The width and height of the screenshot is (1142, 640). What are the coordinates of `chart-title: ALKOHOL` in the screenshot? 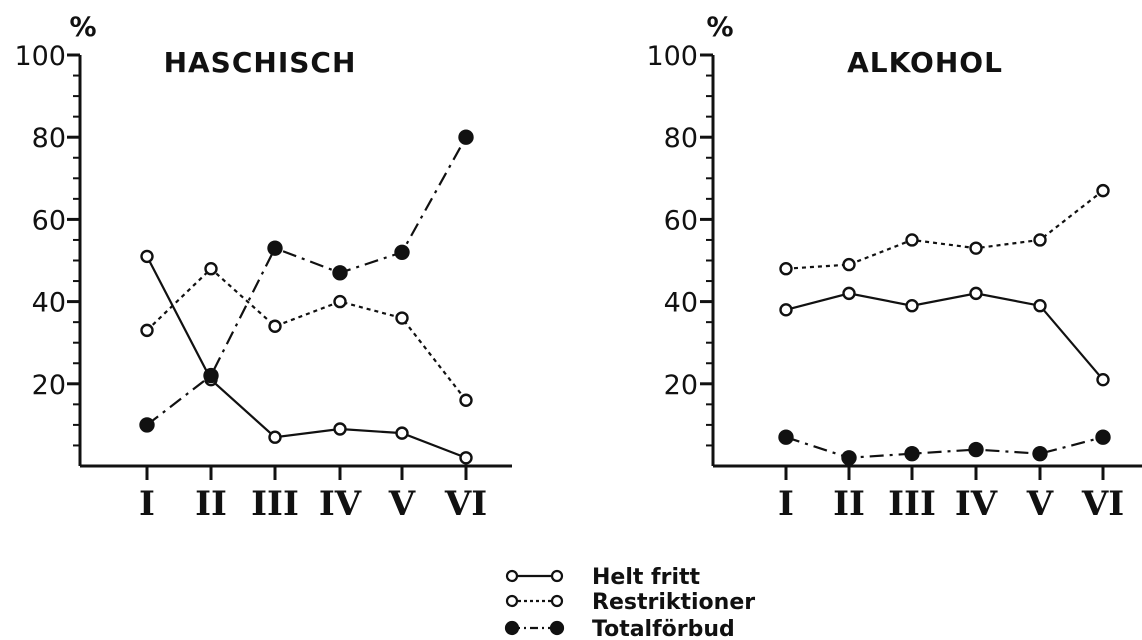 It's located at (925, 62).